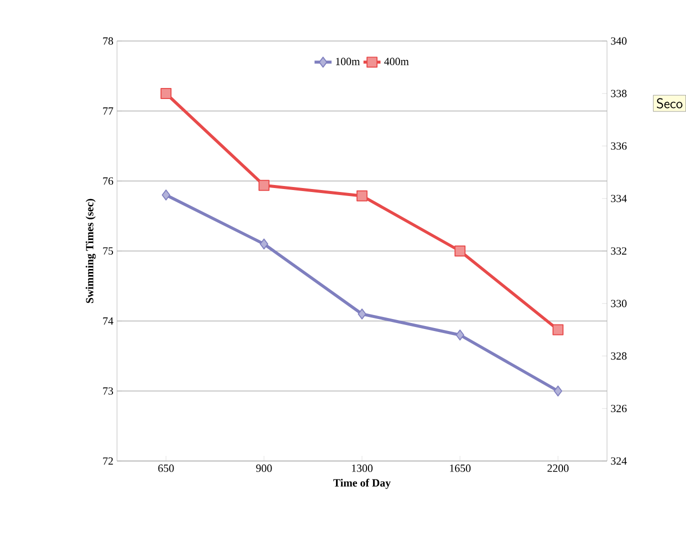 The image size is (686, 550). Describe the element at coordinates (362, 468) in the screenshot. I see `x-tick-label: 1300` at that location.